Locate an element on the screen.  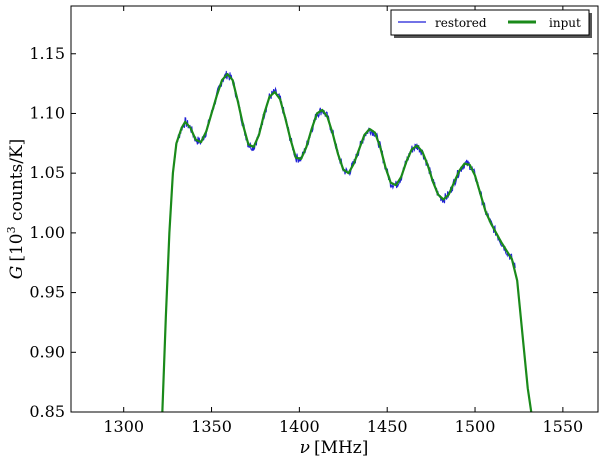
y-tick-label: 0.95 is located at coordinates (47, 292).